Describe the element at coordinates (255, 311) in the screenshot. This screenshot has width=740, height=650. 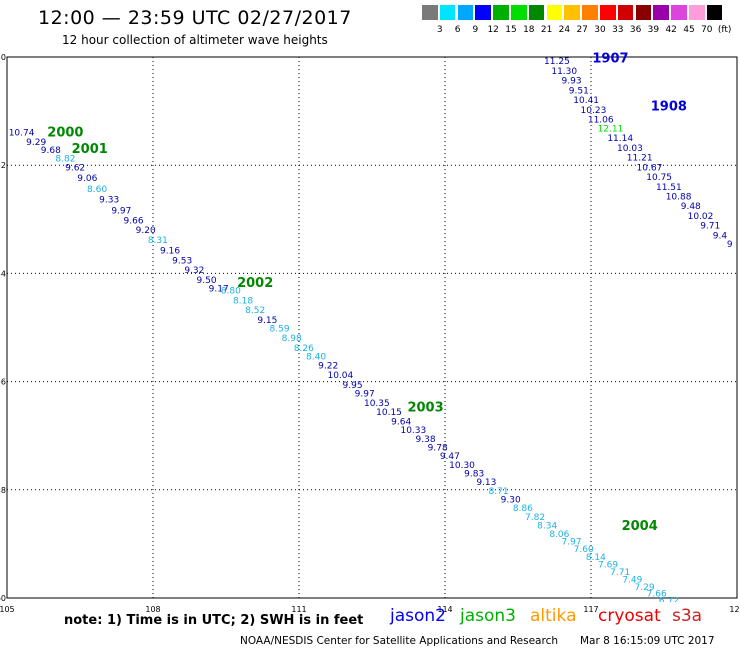
I see `wave-height-value: 8.52` at that location.